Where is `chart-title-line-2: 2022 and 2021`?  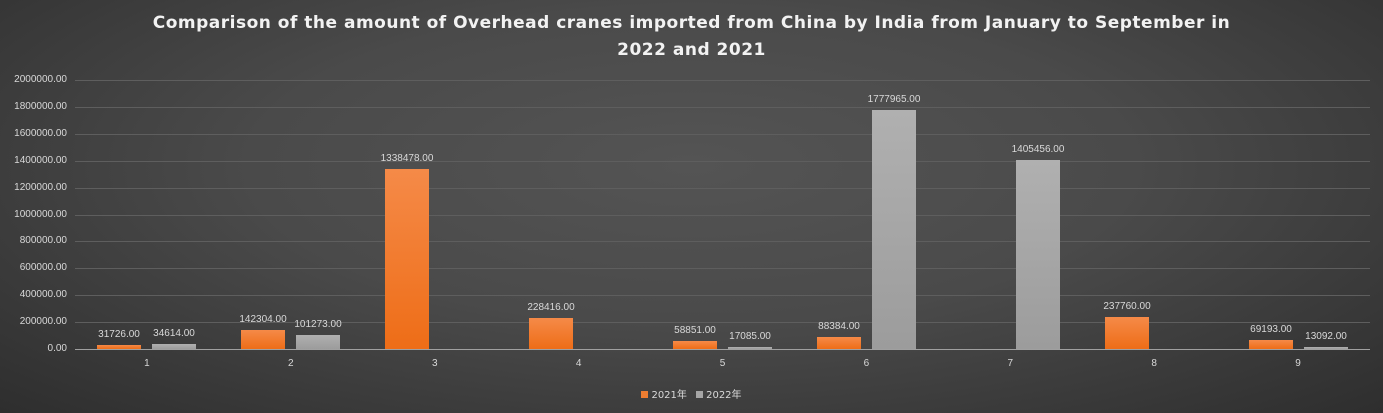
chart-title-line-2: 2022 and 2021 is located at coordinates (691, 50).